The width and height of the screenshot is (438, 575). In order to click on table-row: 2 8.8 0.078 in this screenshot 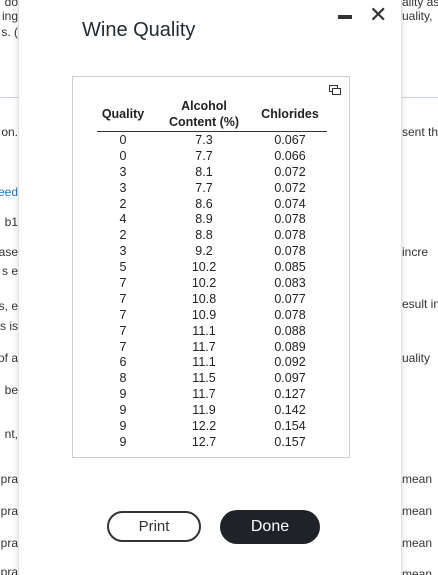, I will do `click(211, 236)`.